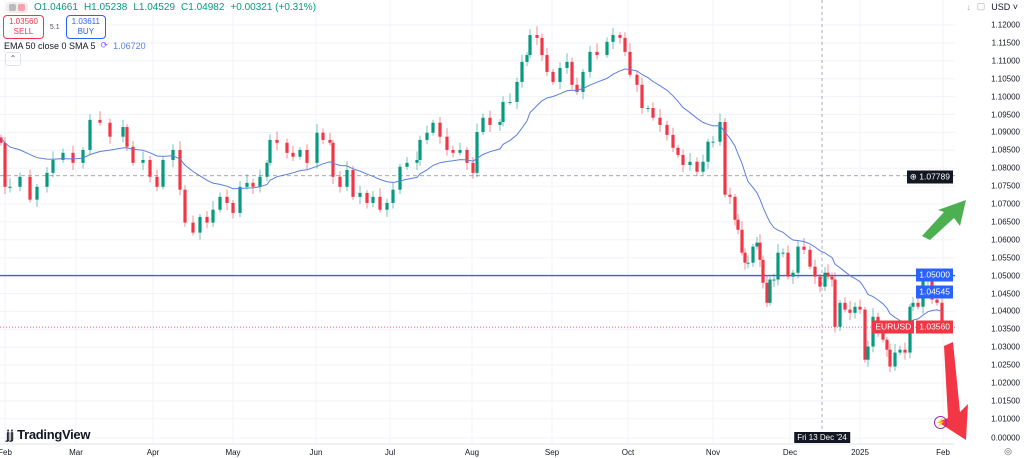  Describe the element at coordinates (48, 434) in the screenshot. I see `tradingview-logo: 𝕛𝕛 TradingView` at that location.